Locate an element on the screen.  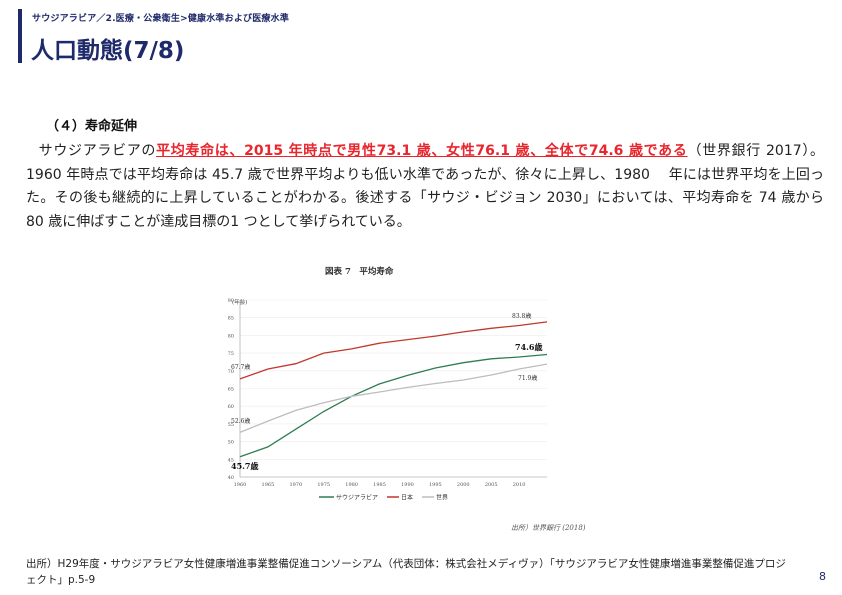
y-tick-label: 65 is located at coordinates (231, 390).